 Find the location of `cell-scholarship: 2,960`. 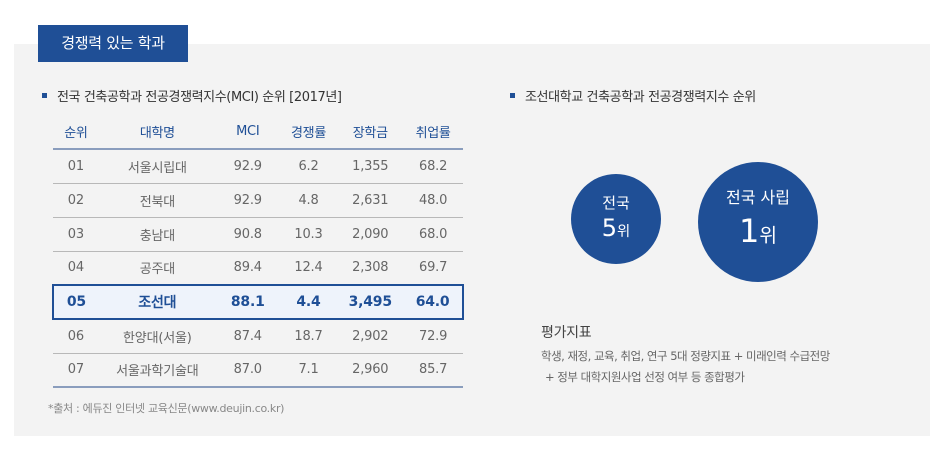

cell-scholarship: 2,960 is located at coordinates (370, 370).